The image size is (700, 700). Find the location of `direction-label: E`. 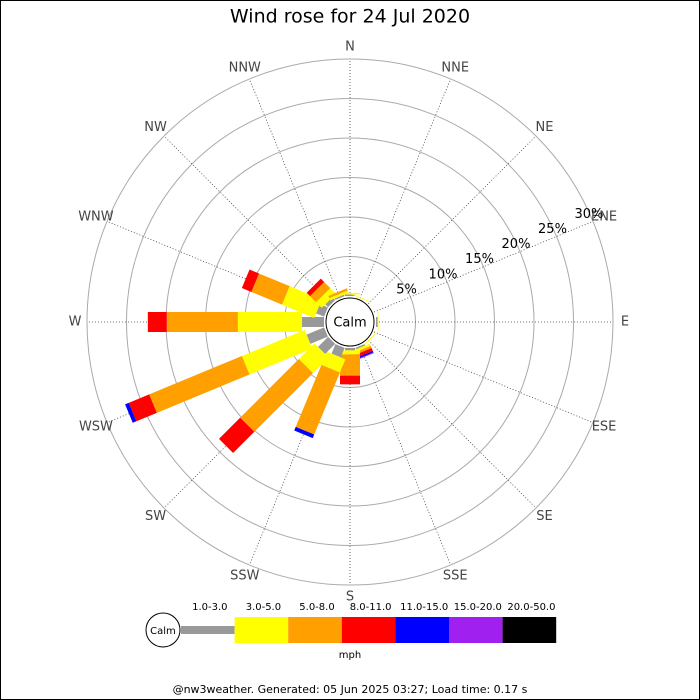

direction-label: E is located at coordinates (625, 322).